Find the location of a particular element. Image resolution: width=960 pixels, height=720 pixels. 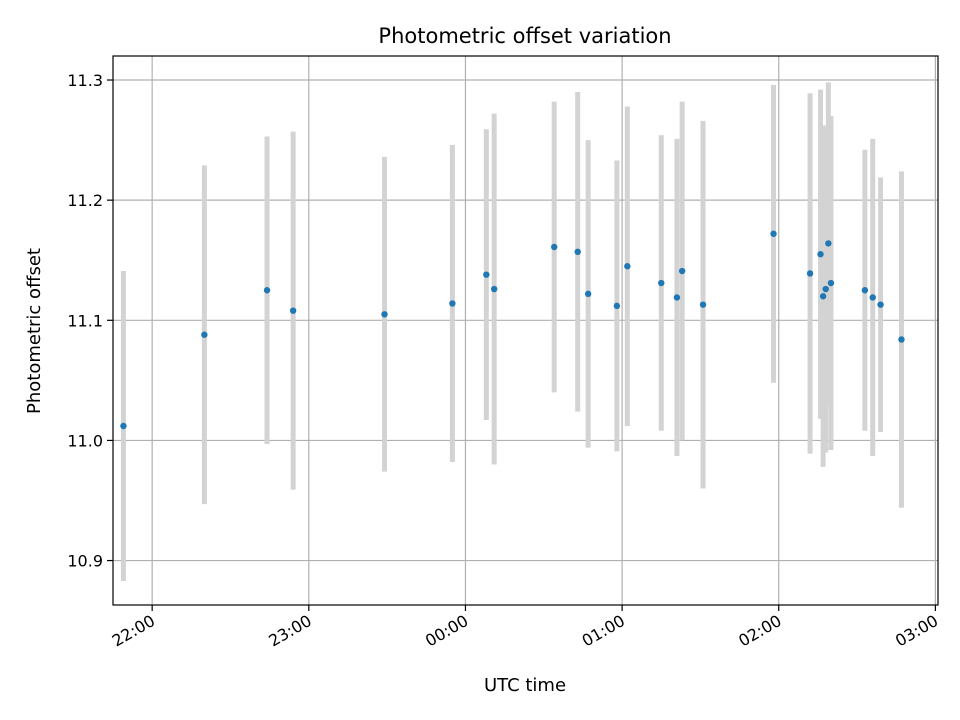

x-axis-label: UTC time is located at coordinates (525, 685).